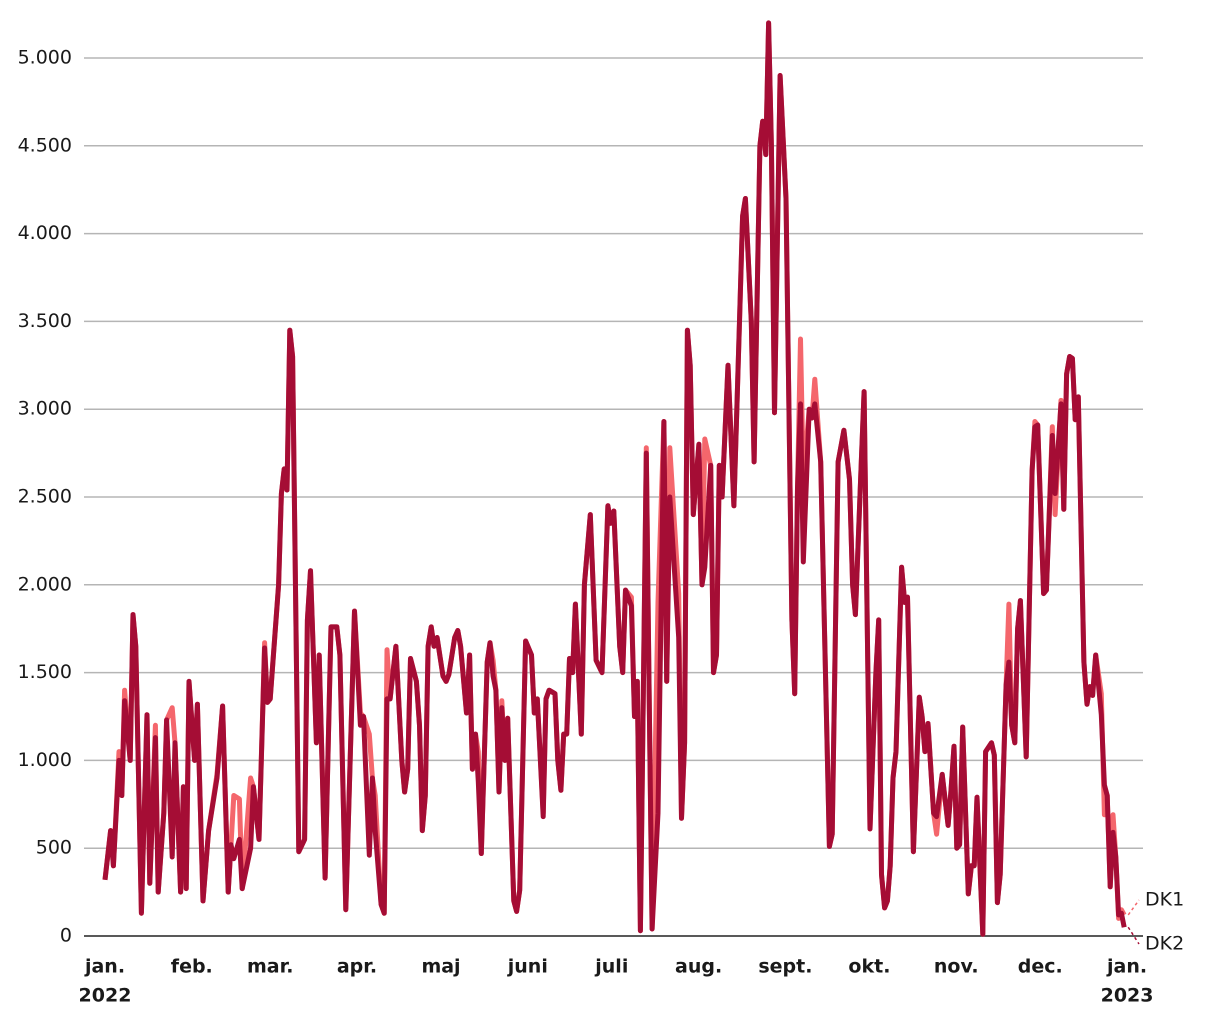 This screenshot has height=1020, width=1220. What do you see at coordinates (785, 967) in the screenshot?
I see `x-tick-label: sept.` at bounding box center [785, 967].